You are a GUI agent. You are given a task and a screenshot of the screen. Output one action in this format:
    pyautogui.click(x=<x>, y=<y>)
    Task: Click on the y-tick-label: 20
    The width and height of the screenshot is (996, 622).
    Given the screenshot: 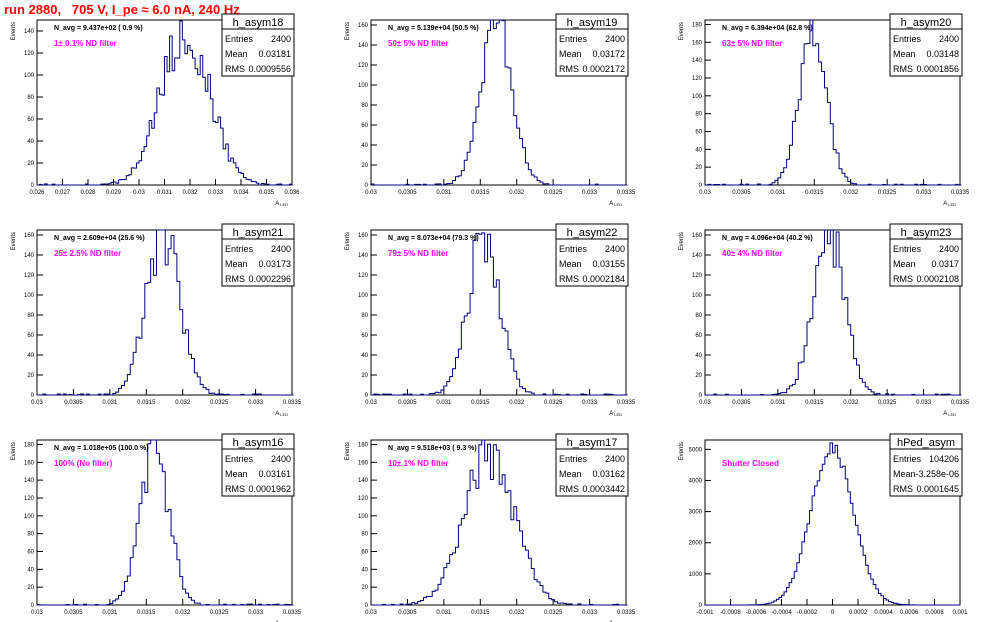 What is the action you would take?
    pyautogui.click(x=30, y=588)
    